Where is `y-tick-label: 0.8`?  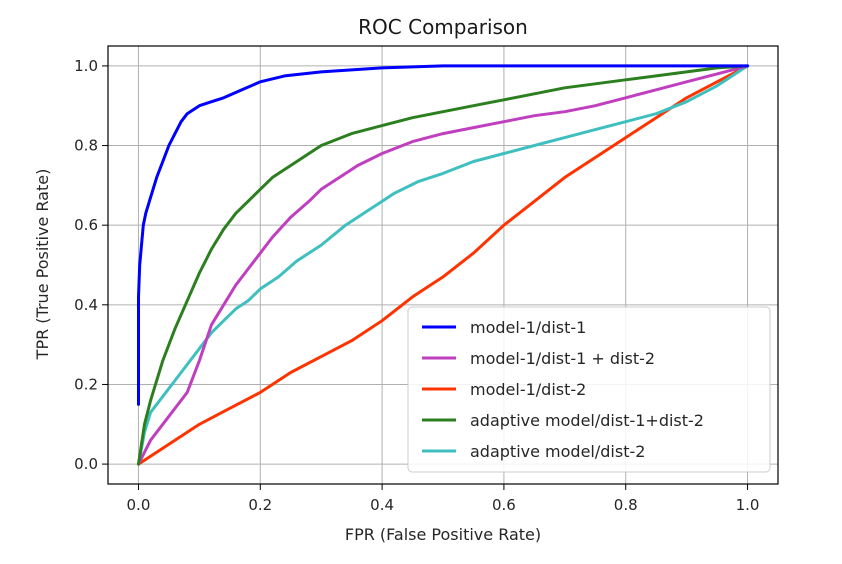
y-tick-label: 0.8 is located at coordinates (86, 146).